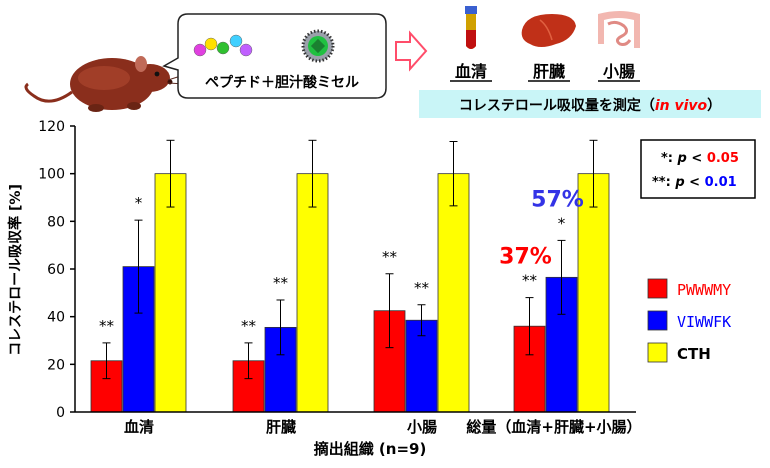 This screenshot has height=468, width=770. What do you see at coordinates (411, 51) in the screenshot?
I see `arrow-right-icon` at bounding box center [411, 51].